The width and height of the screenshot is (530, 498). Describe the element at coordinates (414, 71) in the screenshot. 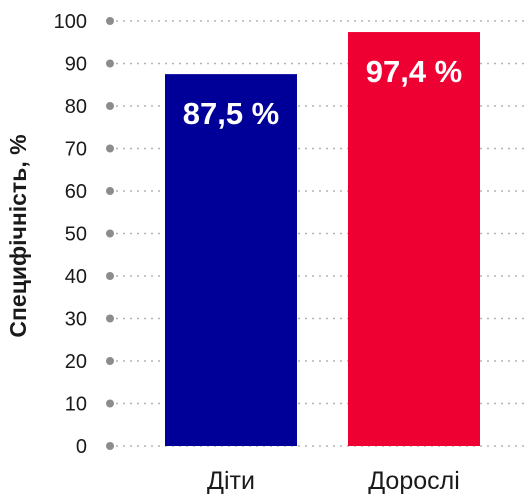

I see `bar-data-label: 97,4 %` at that location.